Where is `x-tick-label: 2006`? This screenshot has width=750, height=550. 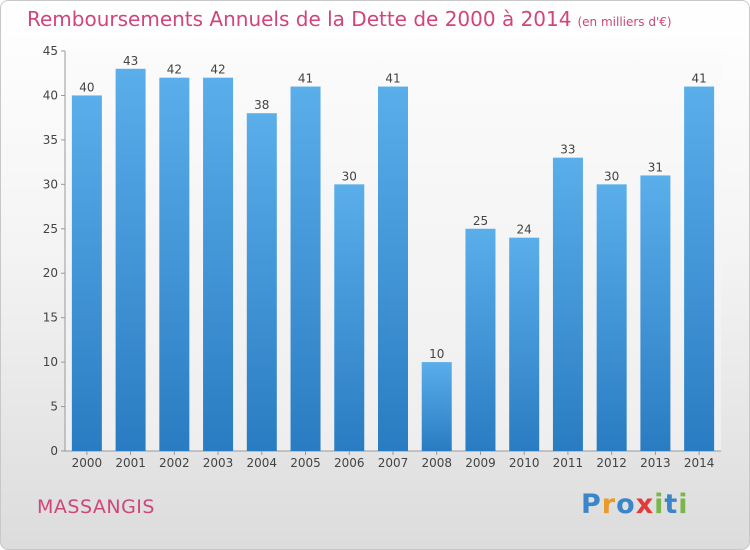
x-tick-label: 2006 is located at coordinates (349, 463).